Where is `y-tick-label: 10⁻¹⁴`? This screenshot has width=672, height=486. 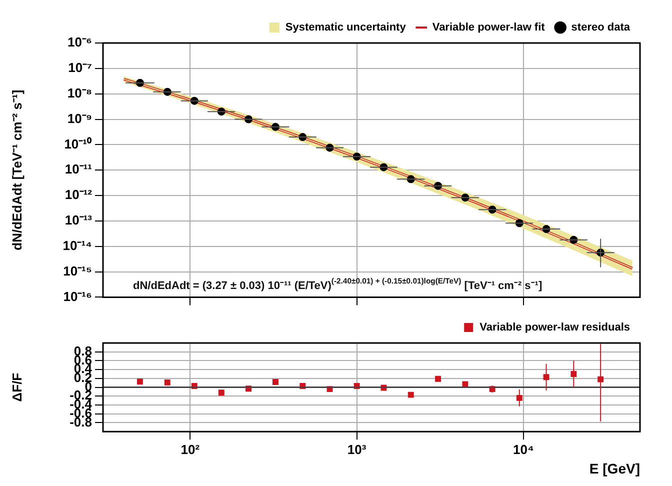 y-tick-label: 10⁻¹⁴ is located at coordinates (77, 245).